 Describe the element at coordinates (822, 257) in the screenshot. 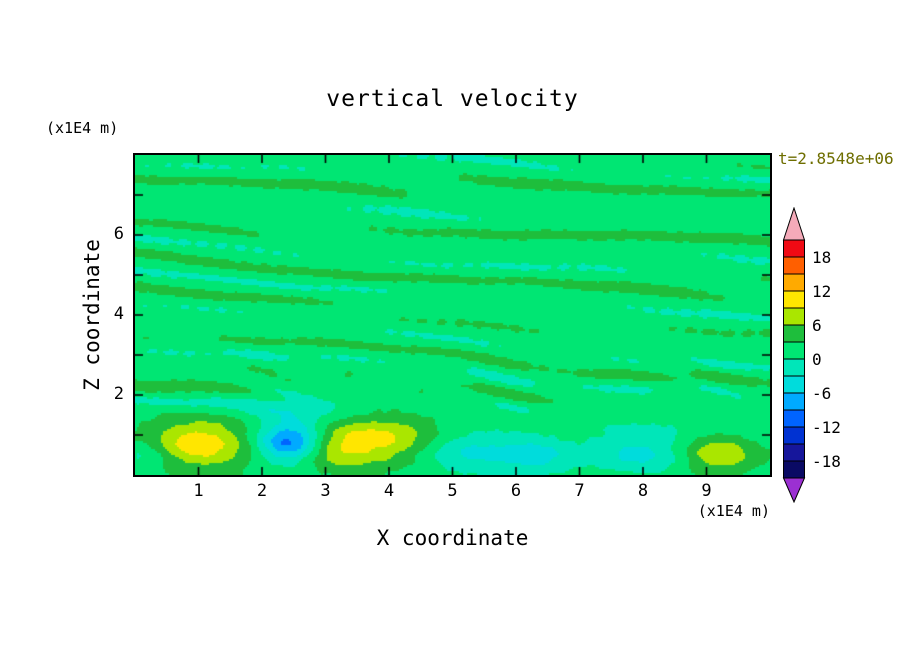

I see `colorbar-tick-label: 18` at that location.